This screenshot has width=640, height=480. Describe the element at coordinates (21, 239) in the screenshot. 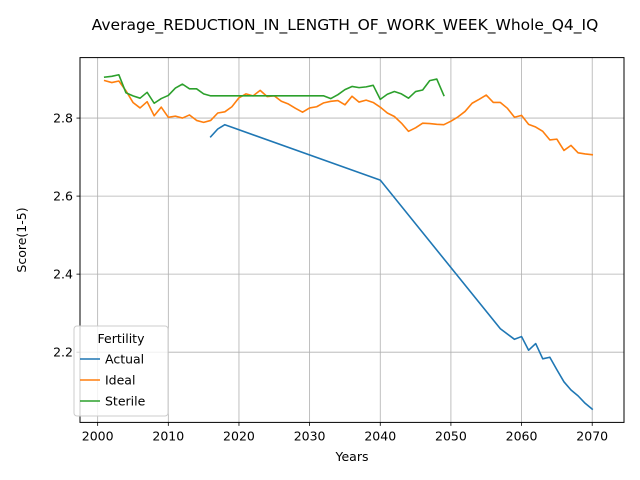

I see `y-axis-label: Score(1-5)` at that location.